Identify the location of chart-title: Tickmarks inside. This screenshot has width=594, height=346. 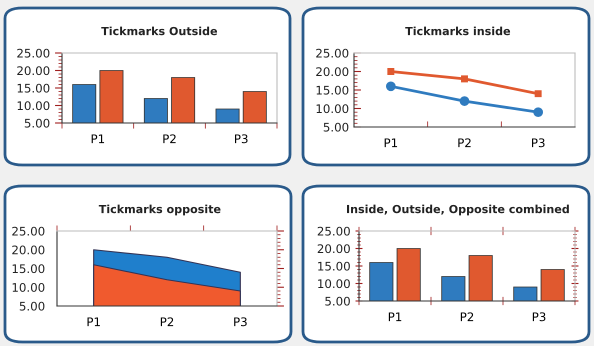
(457, 31).